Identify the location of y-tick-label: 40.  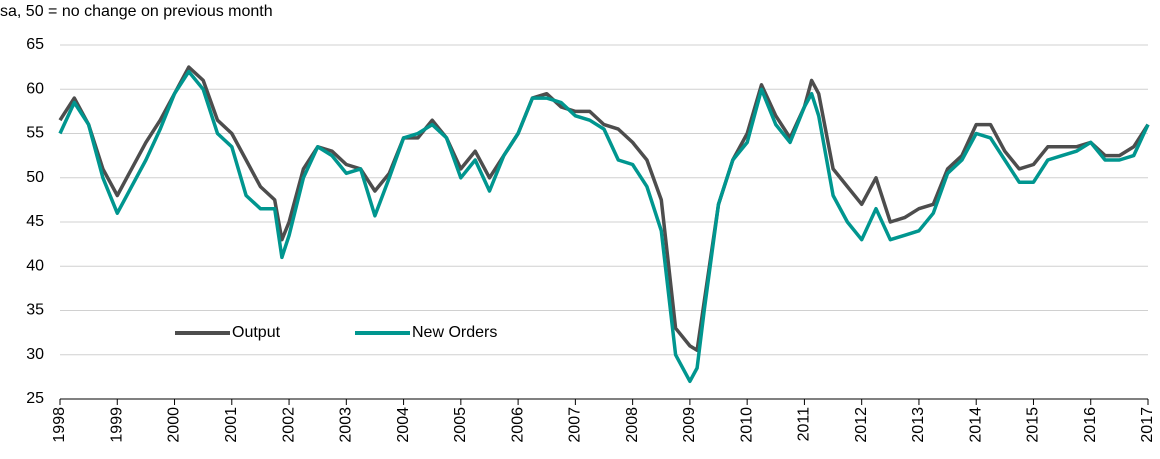
(35, 265).